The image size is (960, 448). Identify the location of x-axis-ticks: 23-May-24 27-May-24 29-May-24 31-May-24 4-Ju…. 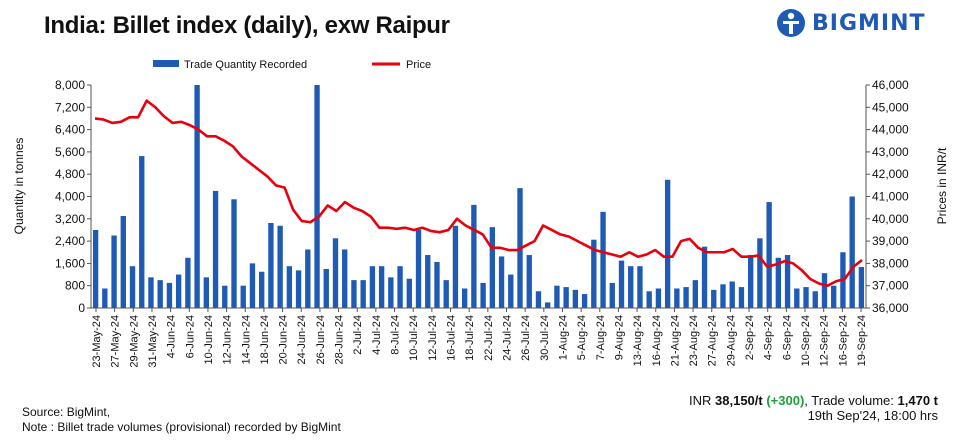
(479, 338).